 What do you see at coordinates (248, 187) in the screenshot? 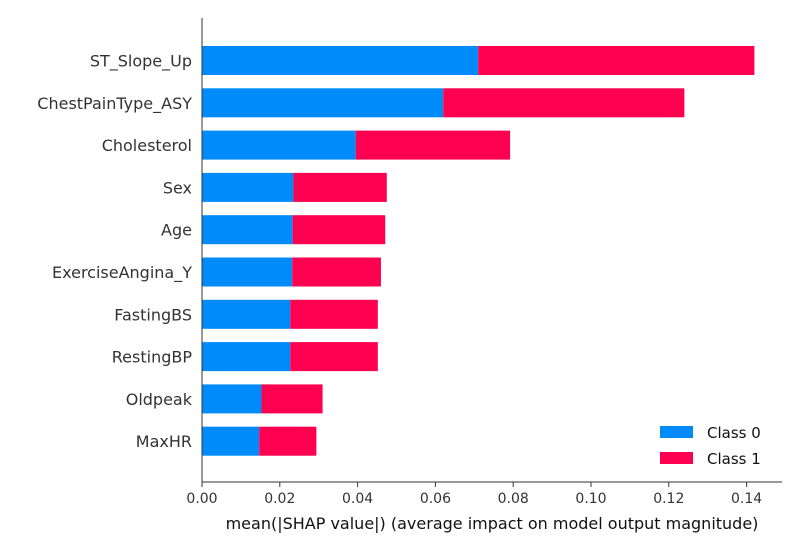
I see `bar-Sex-class0` at bounding box center [248, 187].